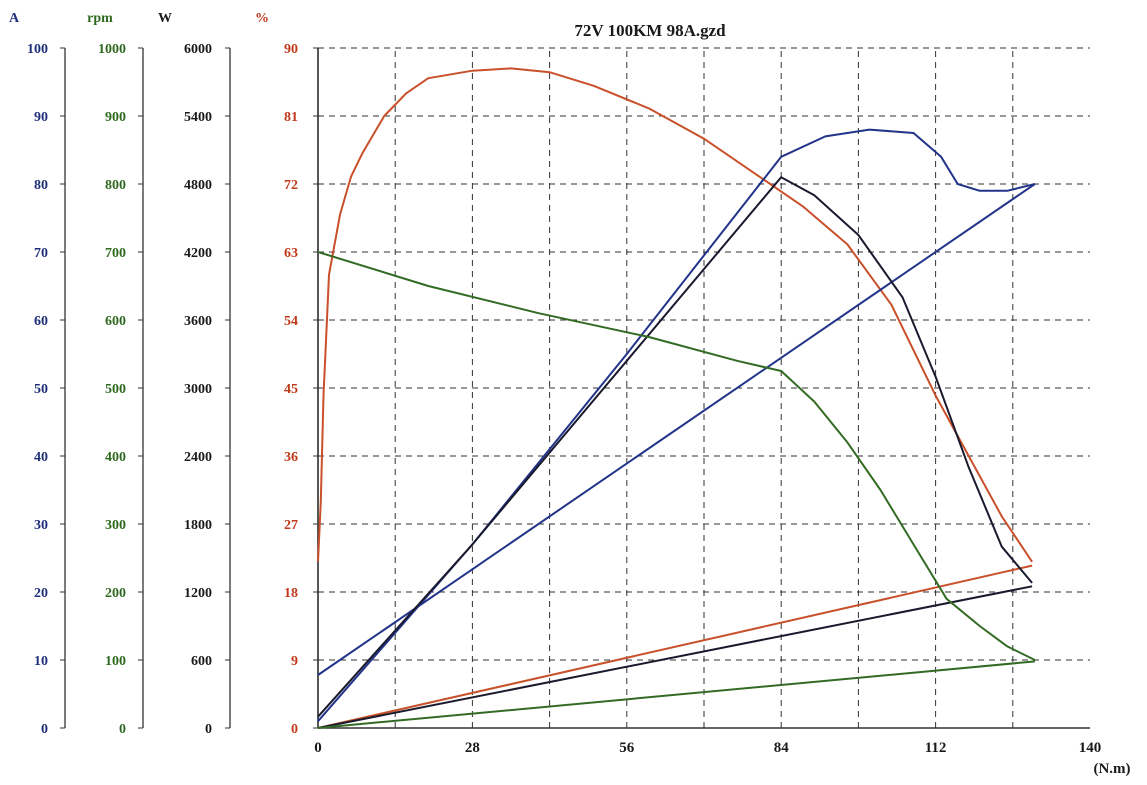 The image size is (1147, 785). Describe the element at coordinates (198, 389) in the screenshot. I see `y-tick-label-W: 3000` at that location.